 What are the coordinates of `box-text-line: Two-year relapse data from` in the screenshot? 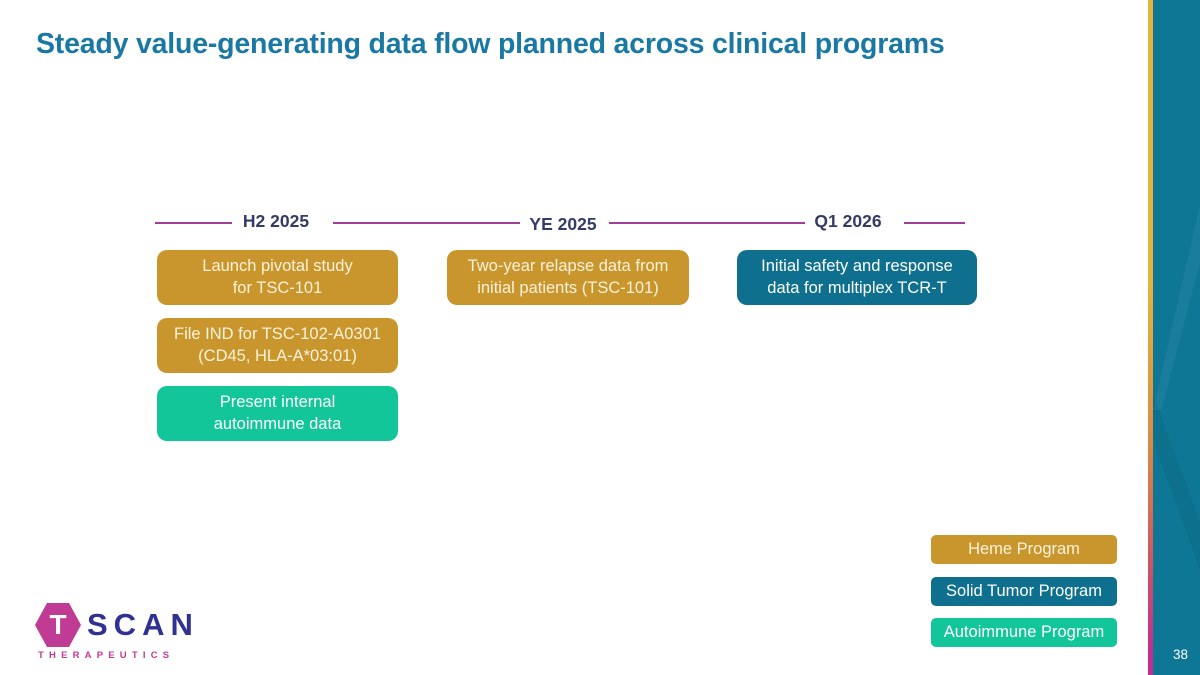 It's located at (568, 265).